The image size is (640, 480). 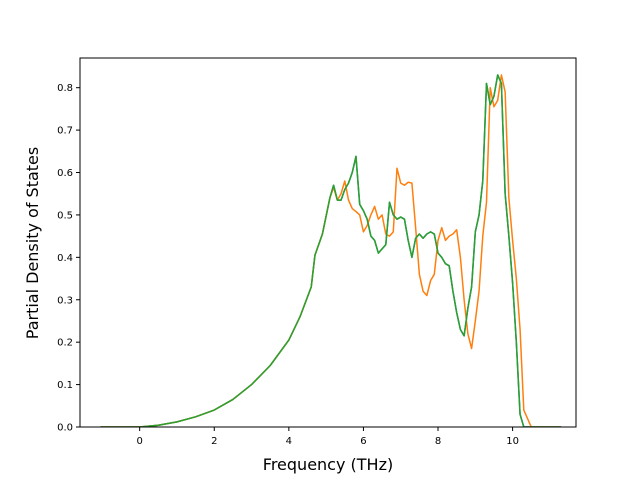 What do you see at coordinates (65, 215) in the screenshot?
I see `y-tick-label: 0.5` at bounding box center [65, 215].